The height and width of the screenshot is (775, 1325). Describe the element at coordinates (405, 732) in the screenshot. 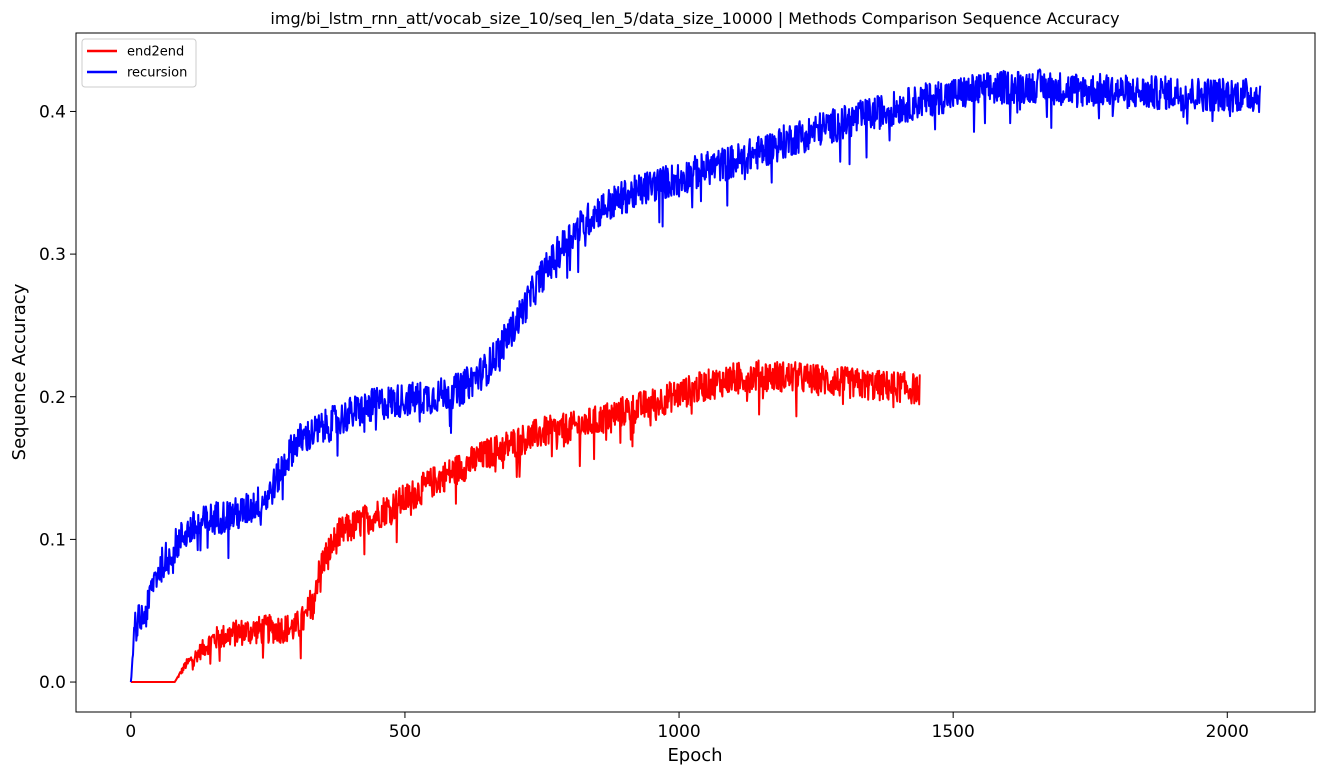

I see `x-tick-label: 500` at that location.